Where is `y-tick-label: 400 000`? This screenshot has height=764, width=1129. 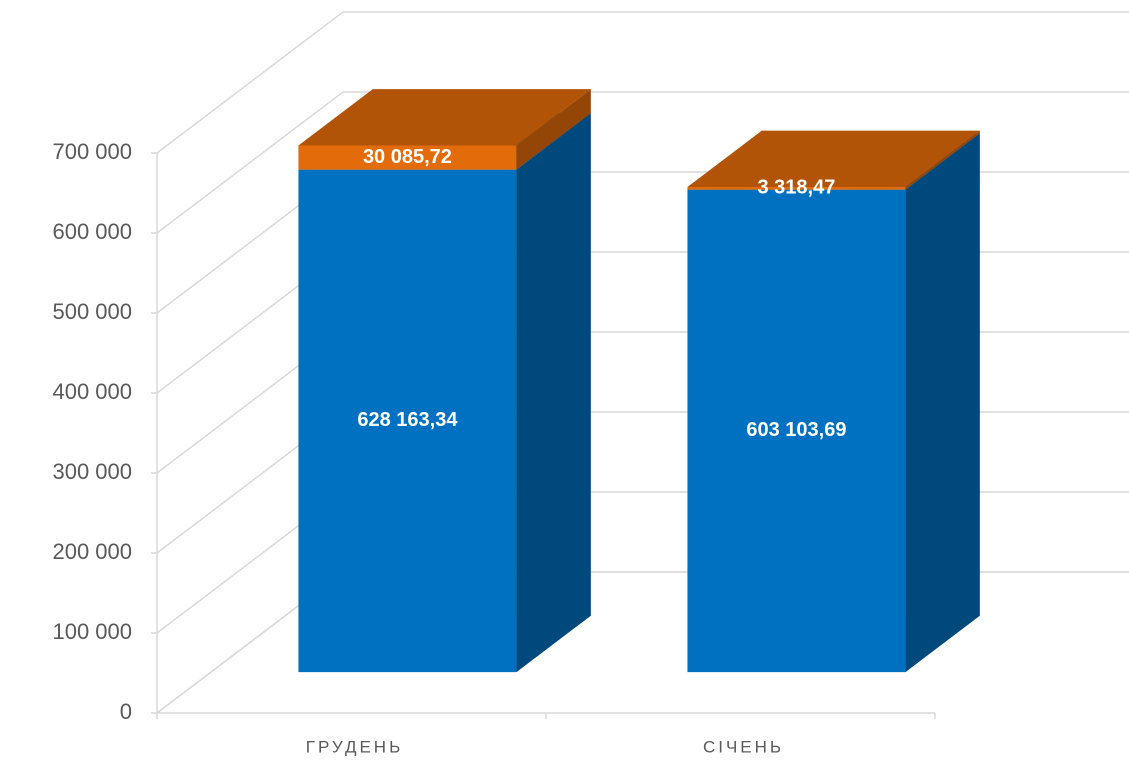
y-tick-label: 400 000 is located at coordinates (92, 391).